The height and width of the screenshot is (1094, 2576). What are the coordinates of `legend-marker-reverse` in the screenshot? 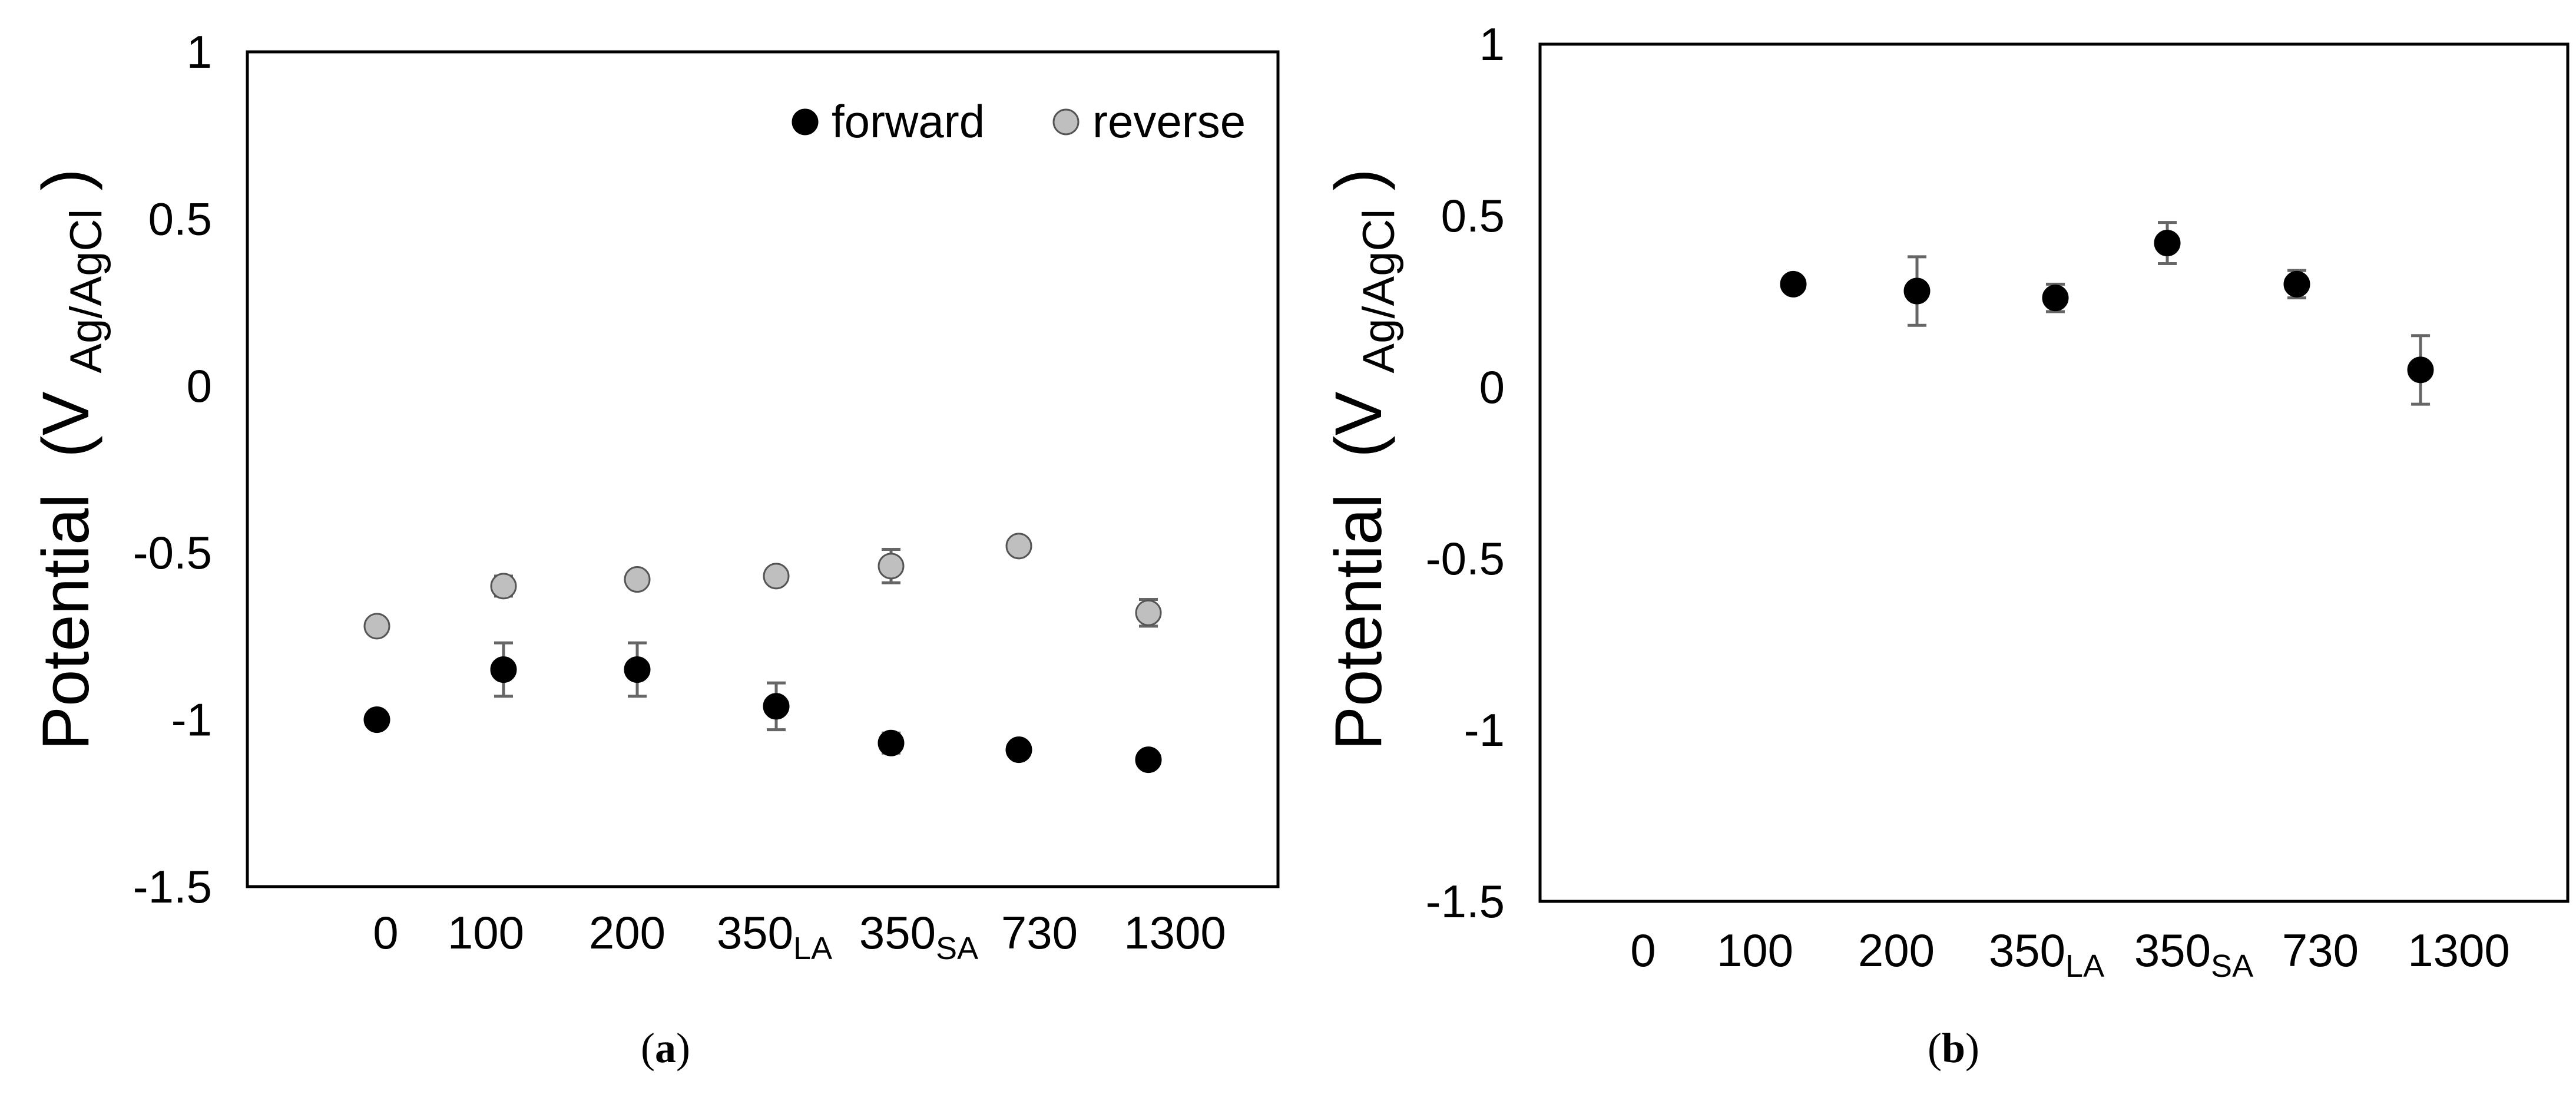 It's located at (1066, 121).